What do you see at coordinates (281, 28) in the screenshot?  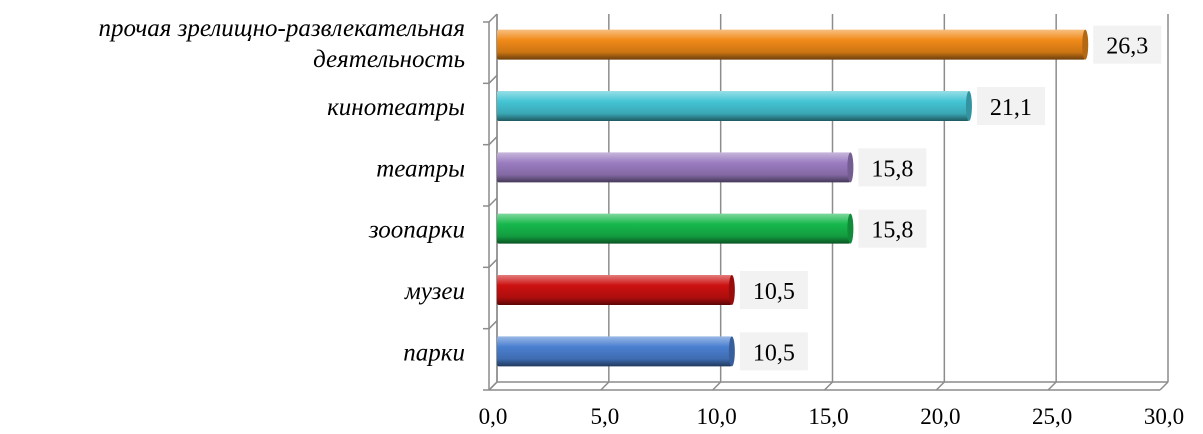 I see `category-label-line: прочая зрелищно-развлекательная` at bounding box center [281, 28].